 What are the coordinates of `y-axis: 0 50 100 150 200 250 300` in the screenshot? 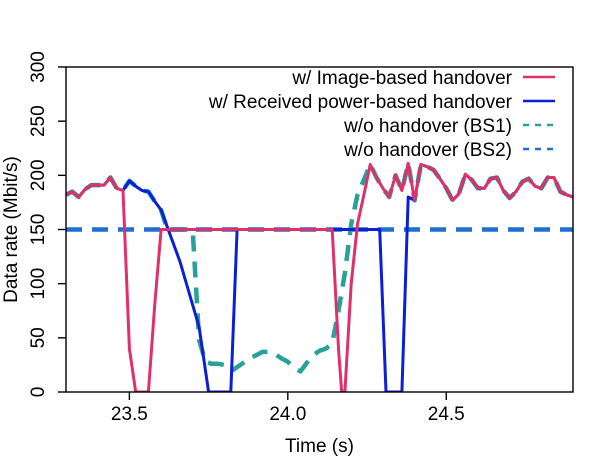 It's located at (47, 224).